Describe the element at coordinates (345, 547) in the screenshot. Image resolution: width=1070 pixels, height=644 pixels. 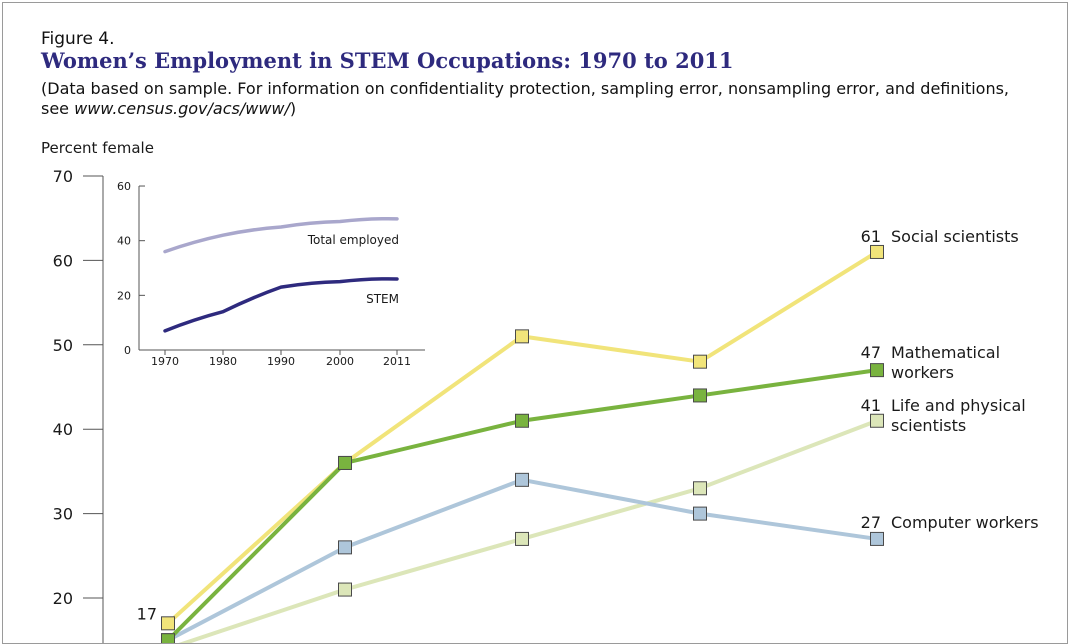
I see `point-computer-workers-1980` at that location.